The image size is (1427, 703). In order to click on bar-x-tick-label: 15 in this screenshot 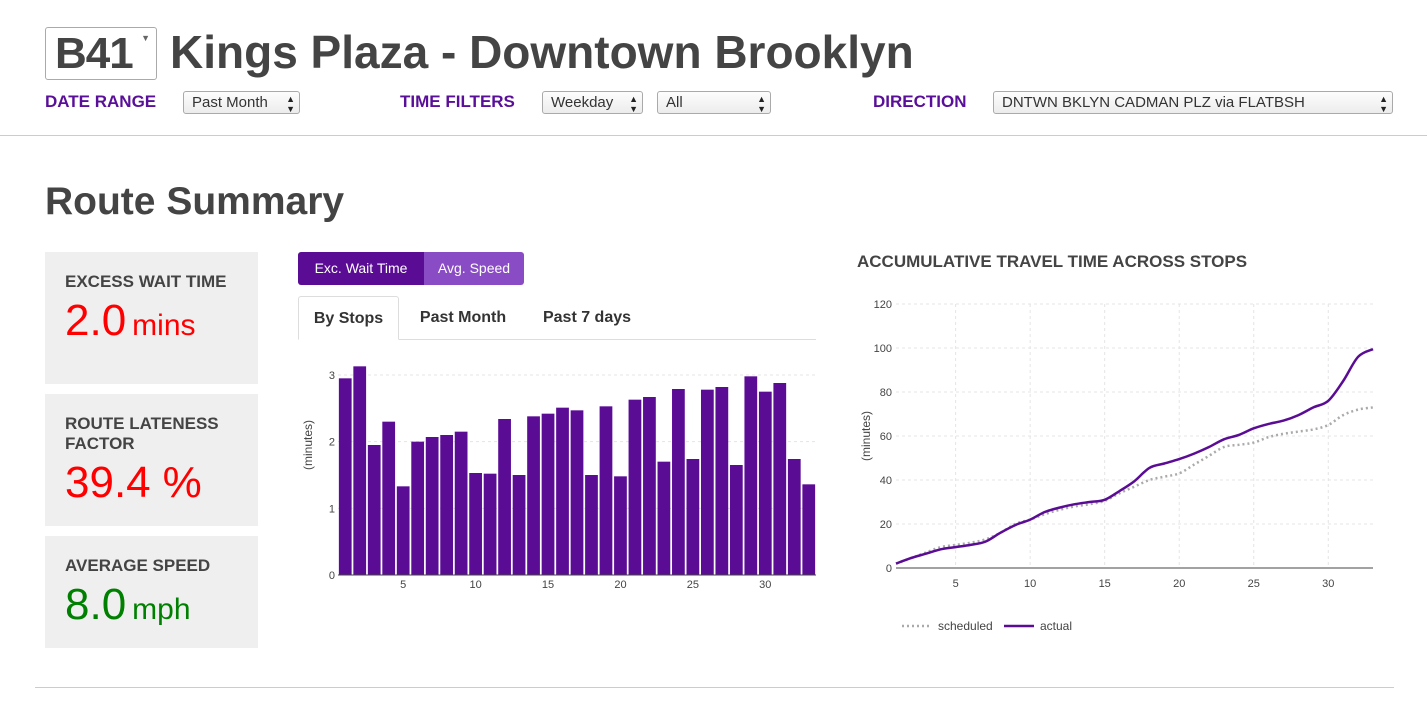, I will do `click(548, 585)`.